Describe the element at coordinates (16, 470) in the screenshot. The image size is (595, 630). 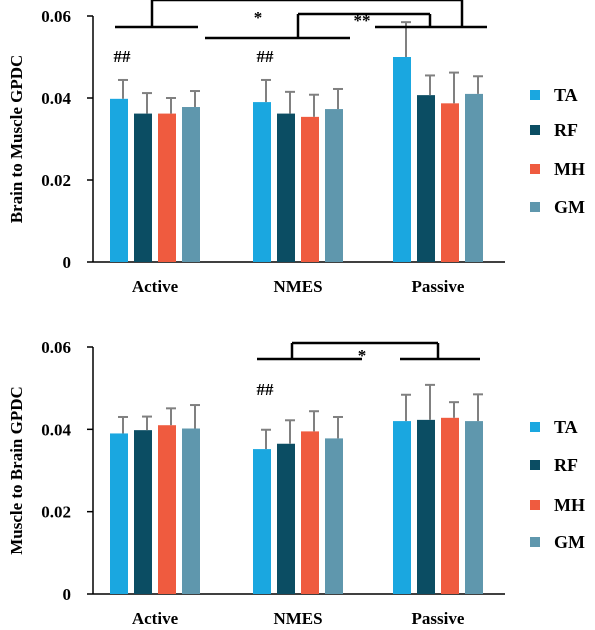
I see `y-axis-title: Muscle to Brain GPDC` at that location.